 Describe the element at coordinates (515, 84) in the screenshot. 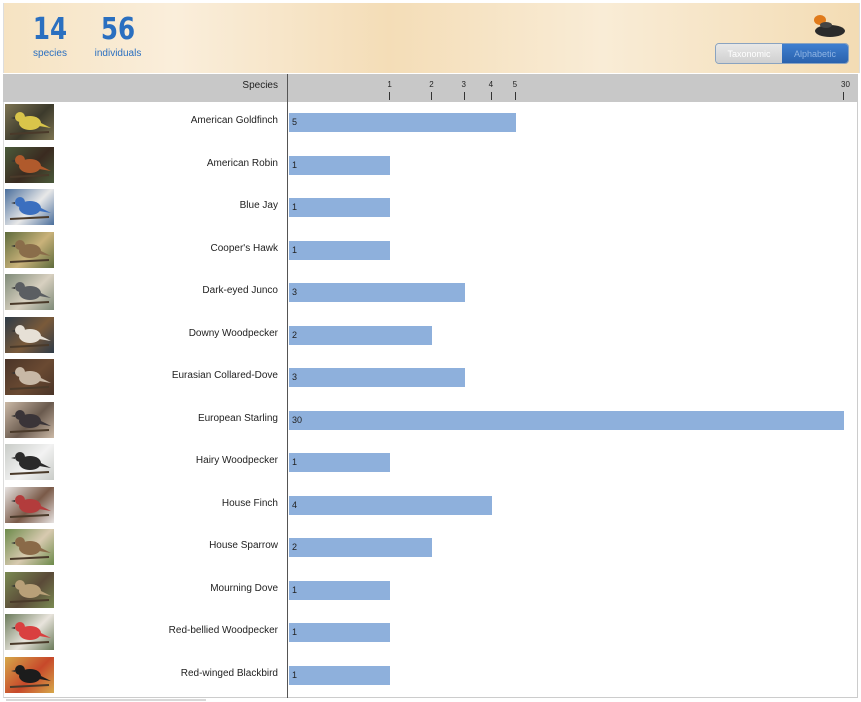

I see `x-tick-label: 5` at that location.